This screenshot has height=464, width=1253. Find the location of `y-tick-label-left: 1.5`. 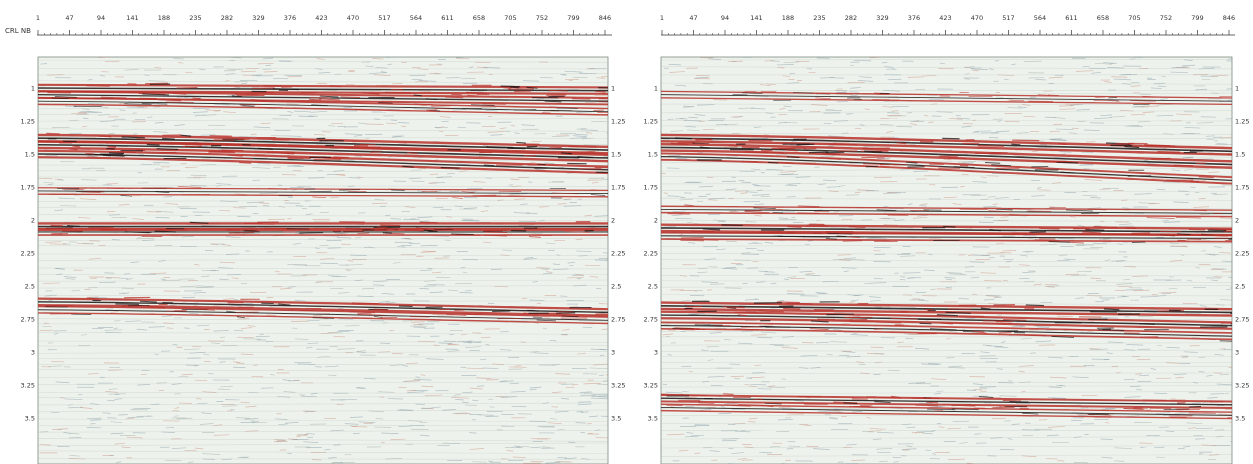

y-tick-label-left: 1.5 is located at coordinates (653, 155).